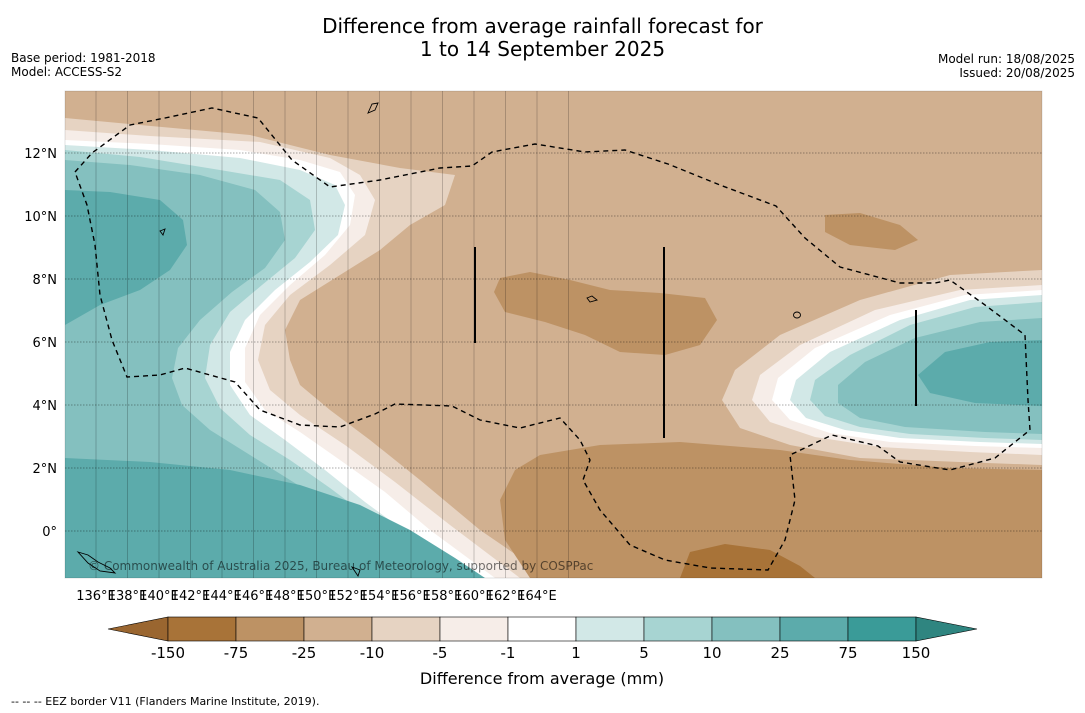  Describe the element at coordinates (508, 653) in the screenshot. I see `colorbar-tick-label: -1` at that location.